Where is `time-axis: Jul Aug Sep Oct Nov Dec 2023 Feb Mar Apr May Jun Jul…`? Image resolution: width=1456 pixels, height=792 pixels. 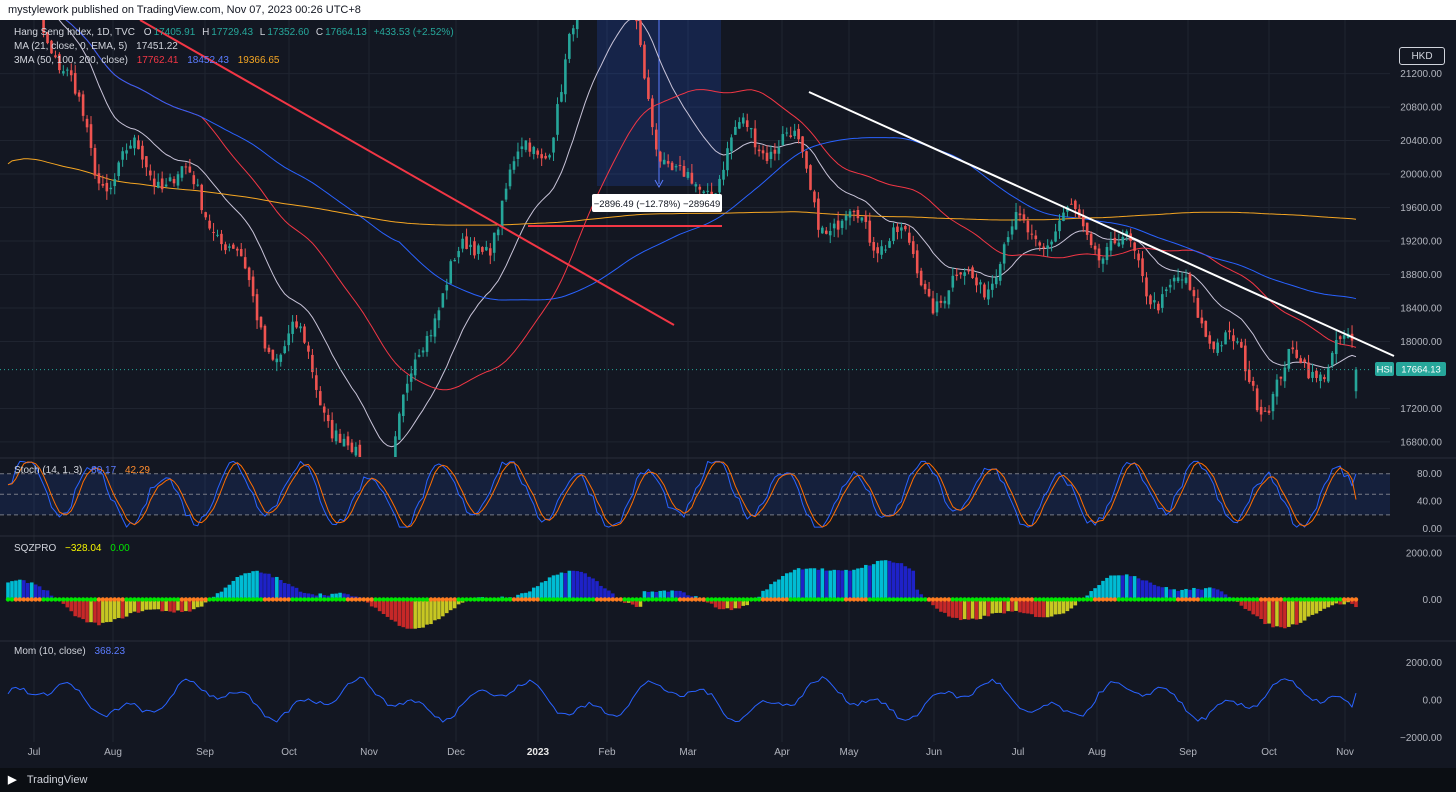 time-axis: Jul Aug Sep Oct Nov Dec 2023 Feb Mar Apr May Jun Jul… is located at coordinates (691, 752).